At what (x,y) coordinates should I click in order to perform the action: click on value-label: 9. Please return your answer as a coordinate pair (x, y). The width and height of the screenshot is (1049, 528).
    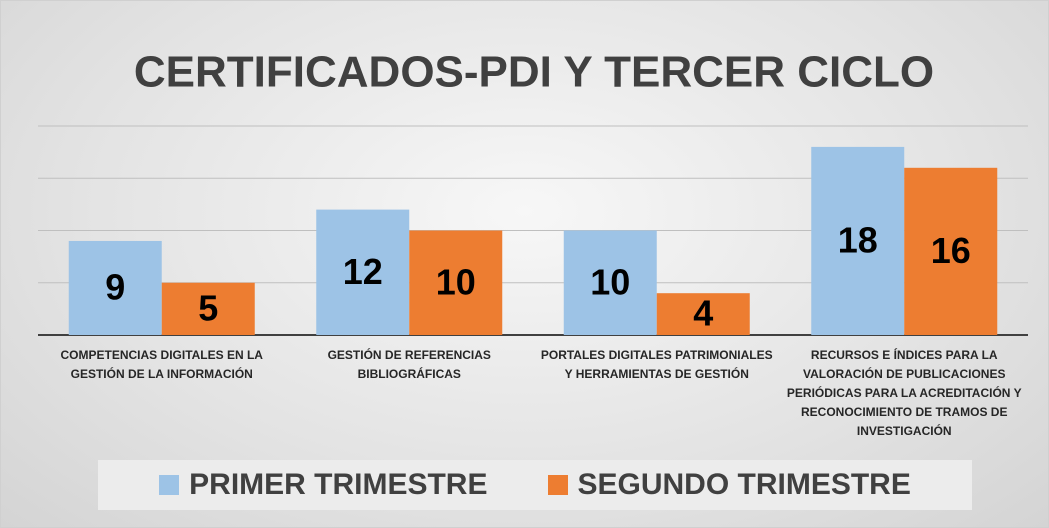
    Looking at the image, I should click on (115, 286).